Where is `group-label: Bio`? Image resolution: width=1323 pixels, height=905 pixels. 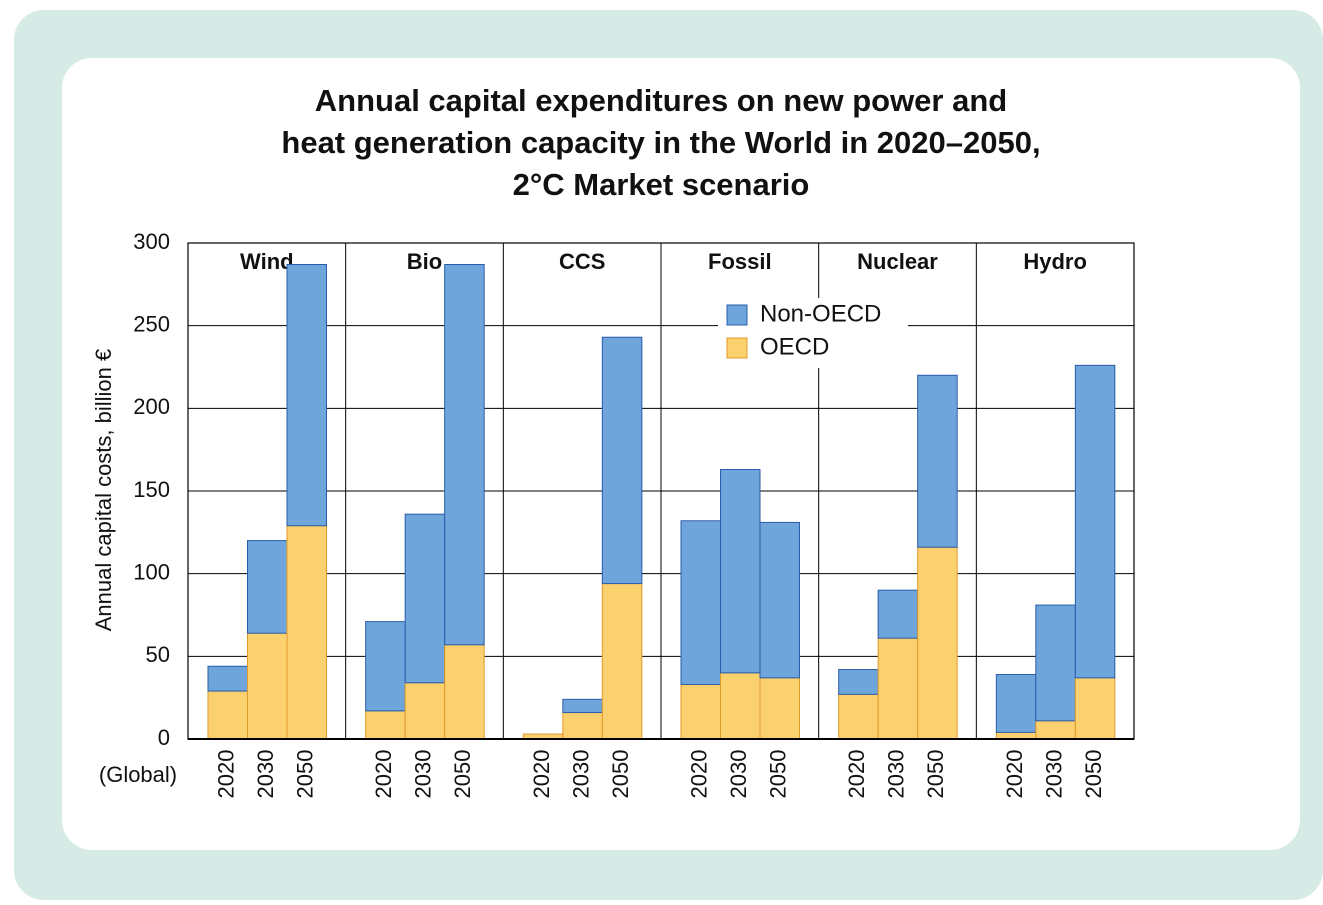
group-label: Bio is located at coordinates (424, 261).